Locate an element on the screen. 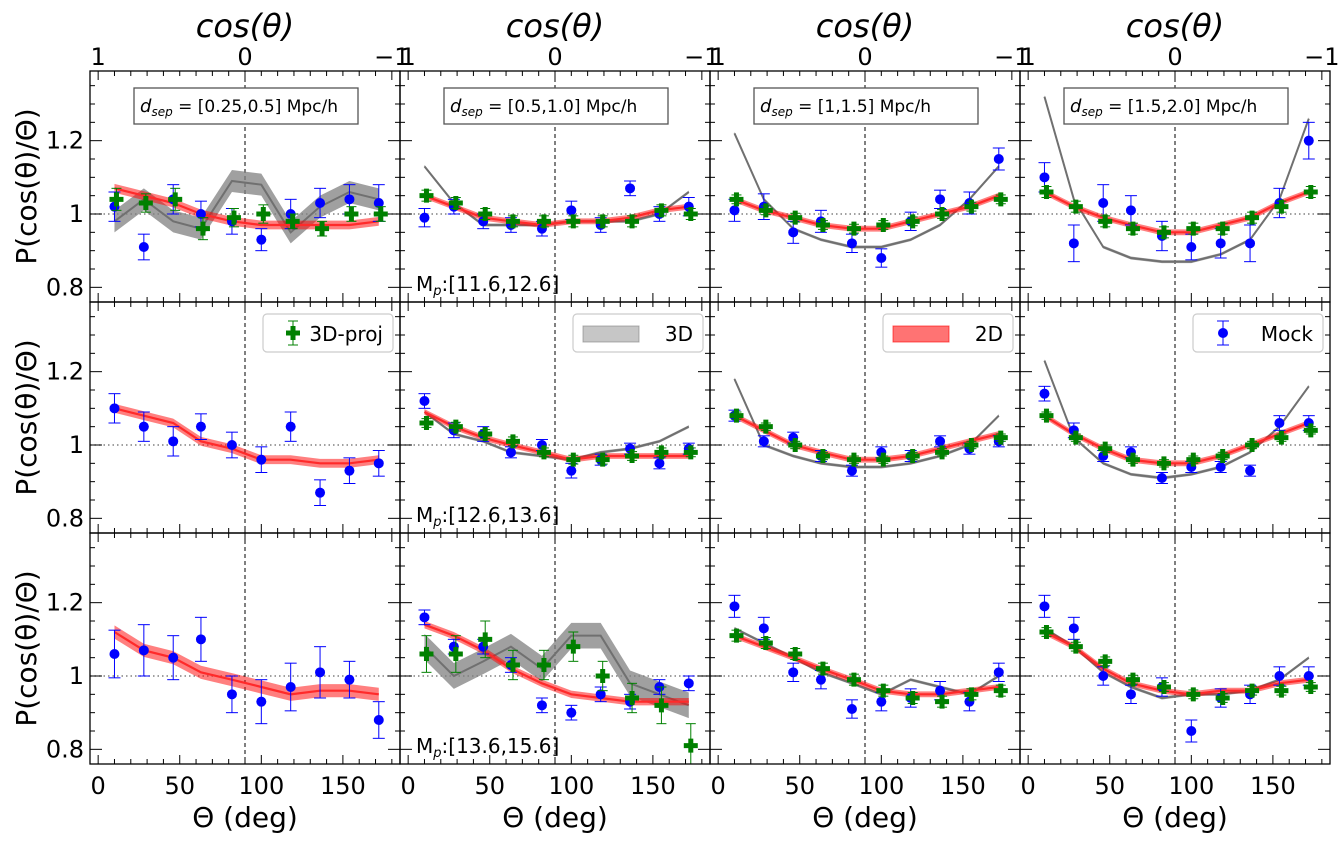  panel-plot-area is located at coordinates (1175, 648).